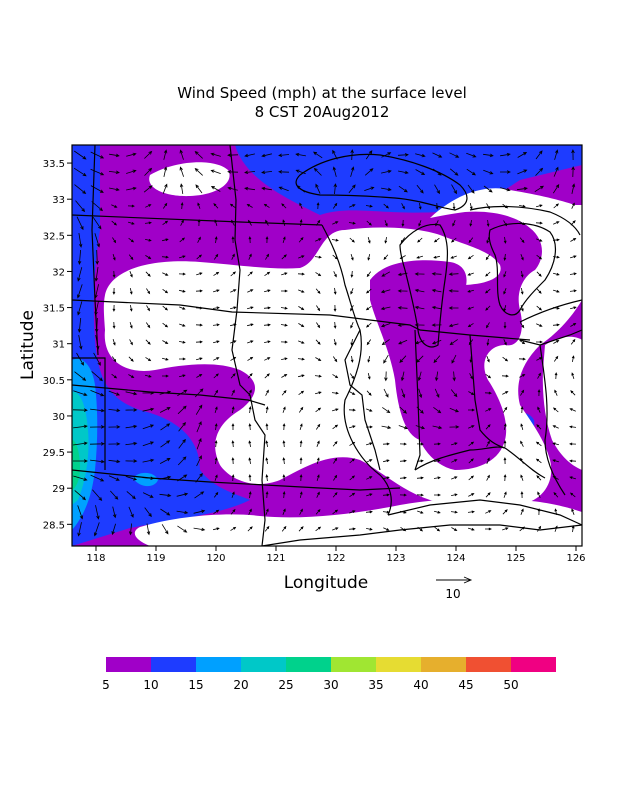 This screenshot has width=618, height=800. What do you see at coordinates (336, 555) in the screenshot?
I see `x-axis-ticks: 118 119 120 121 122 123 124 125 126` at bounding box center [336, 555].